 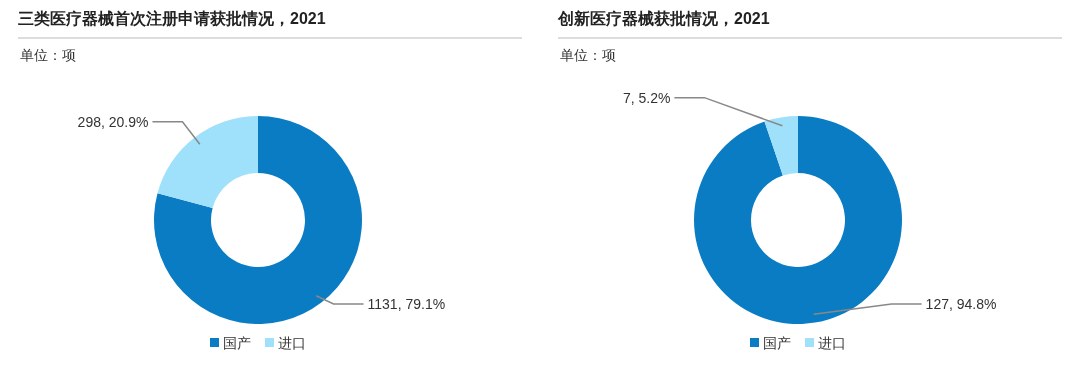 I want to click on data-label: 1131, 79.1%, so click(x=406, y=304).